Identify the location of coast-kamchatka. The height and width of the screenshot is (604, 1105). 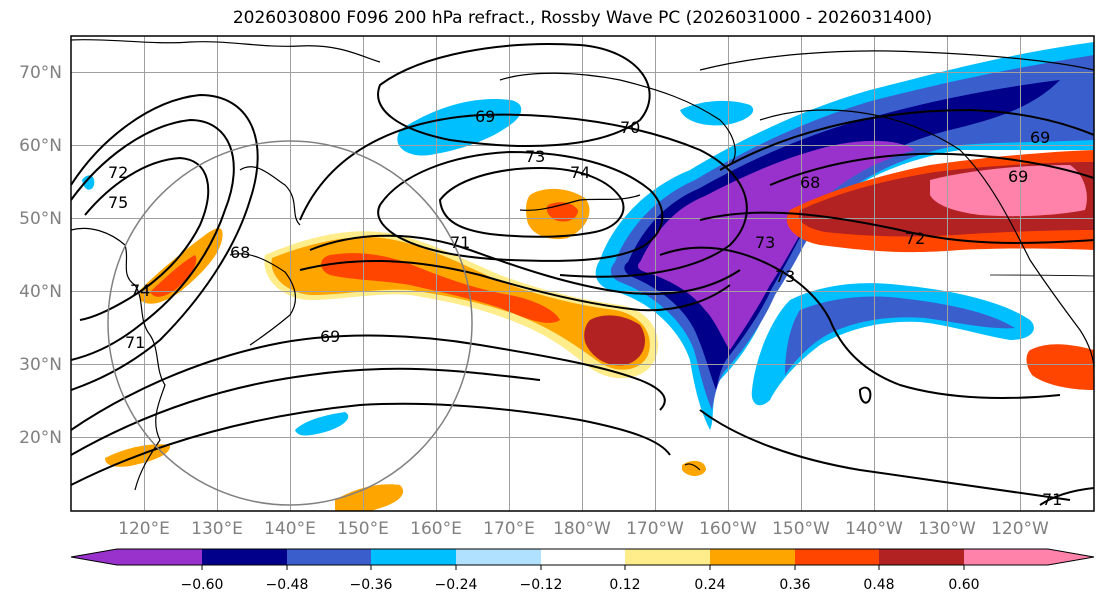
(270, 196).